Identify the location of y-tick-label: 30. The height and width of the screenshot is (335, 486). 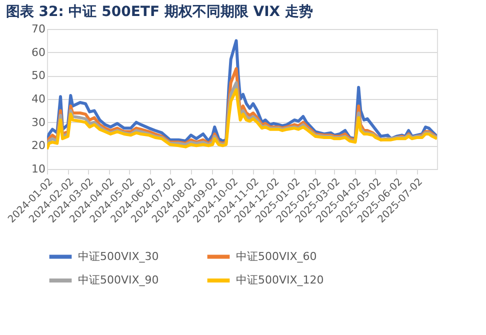
(39, 122).